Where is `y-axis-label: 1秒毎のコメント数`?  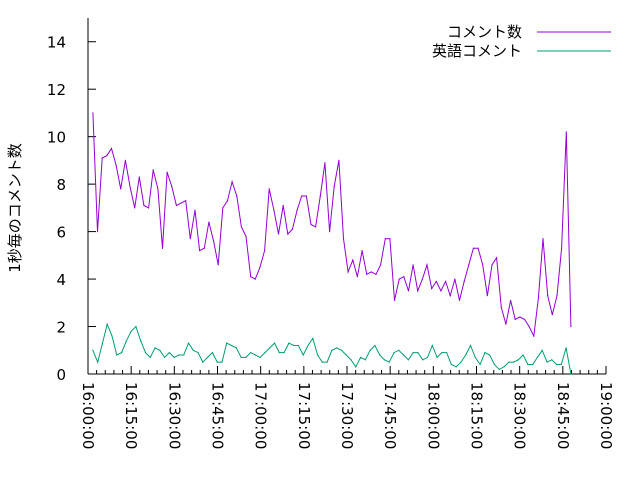 y-axis-label: 1秒毎のコメント数 is located at coordinates (15, 208).